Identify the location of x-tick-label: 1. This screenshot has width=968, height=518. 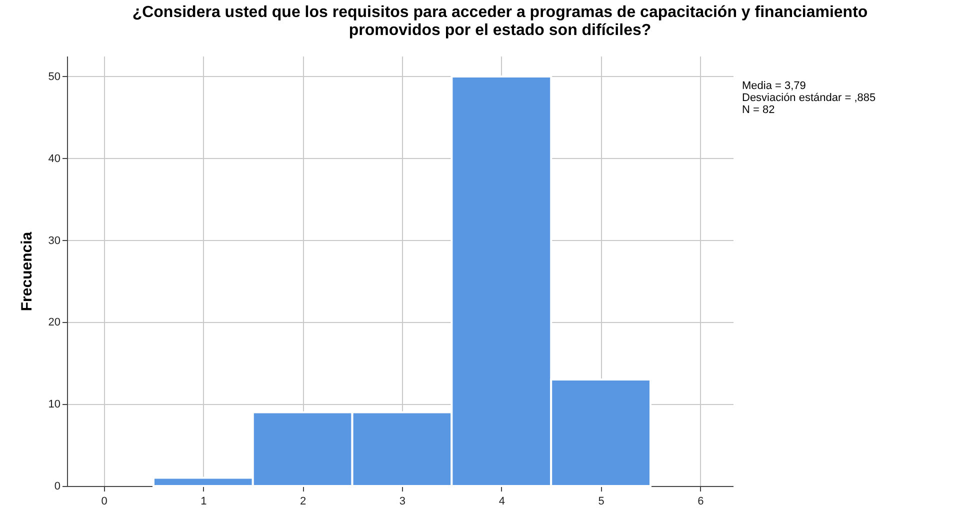
(203, 502).